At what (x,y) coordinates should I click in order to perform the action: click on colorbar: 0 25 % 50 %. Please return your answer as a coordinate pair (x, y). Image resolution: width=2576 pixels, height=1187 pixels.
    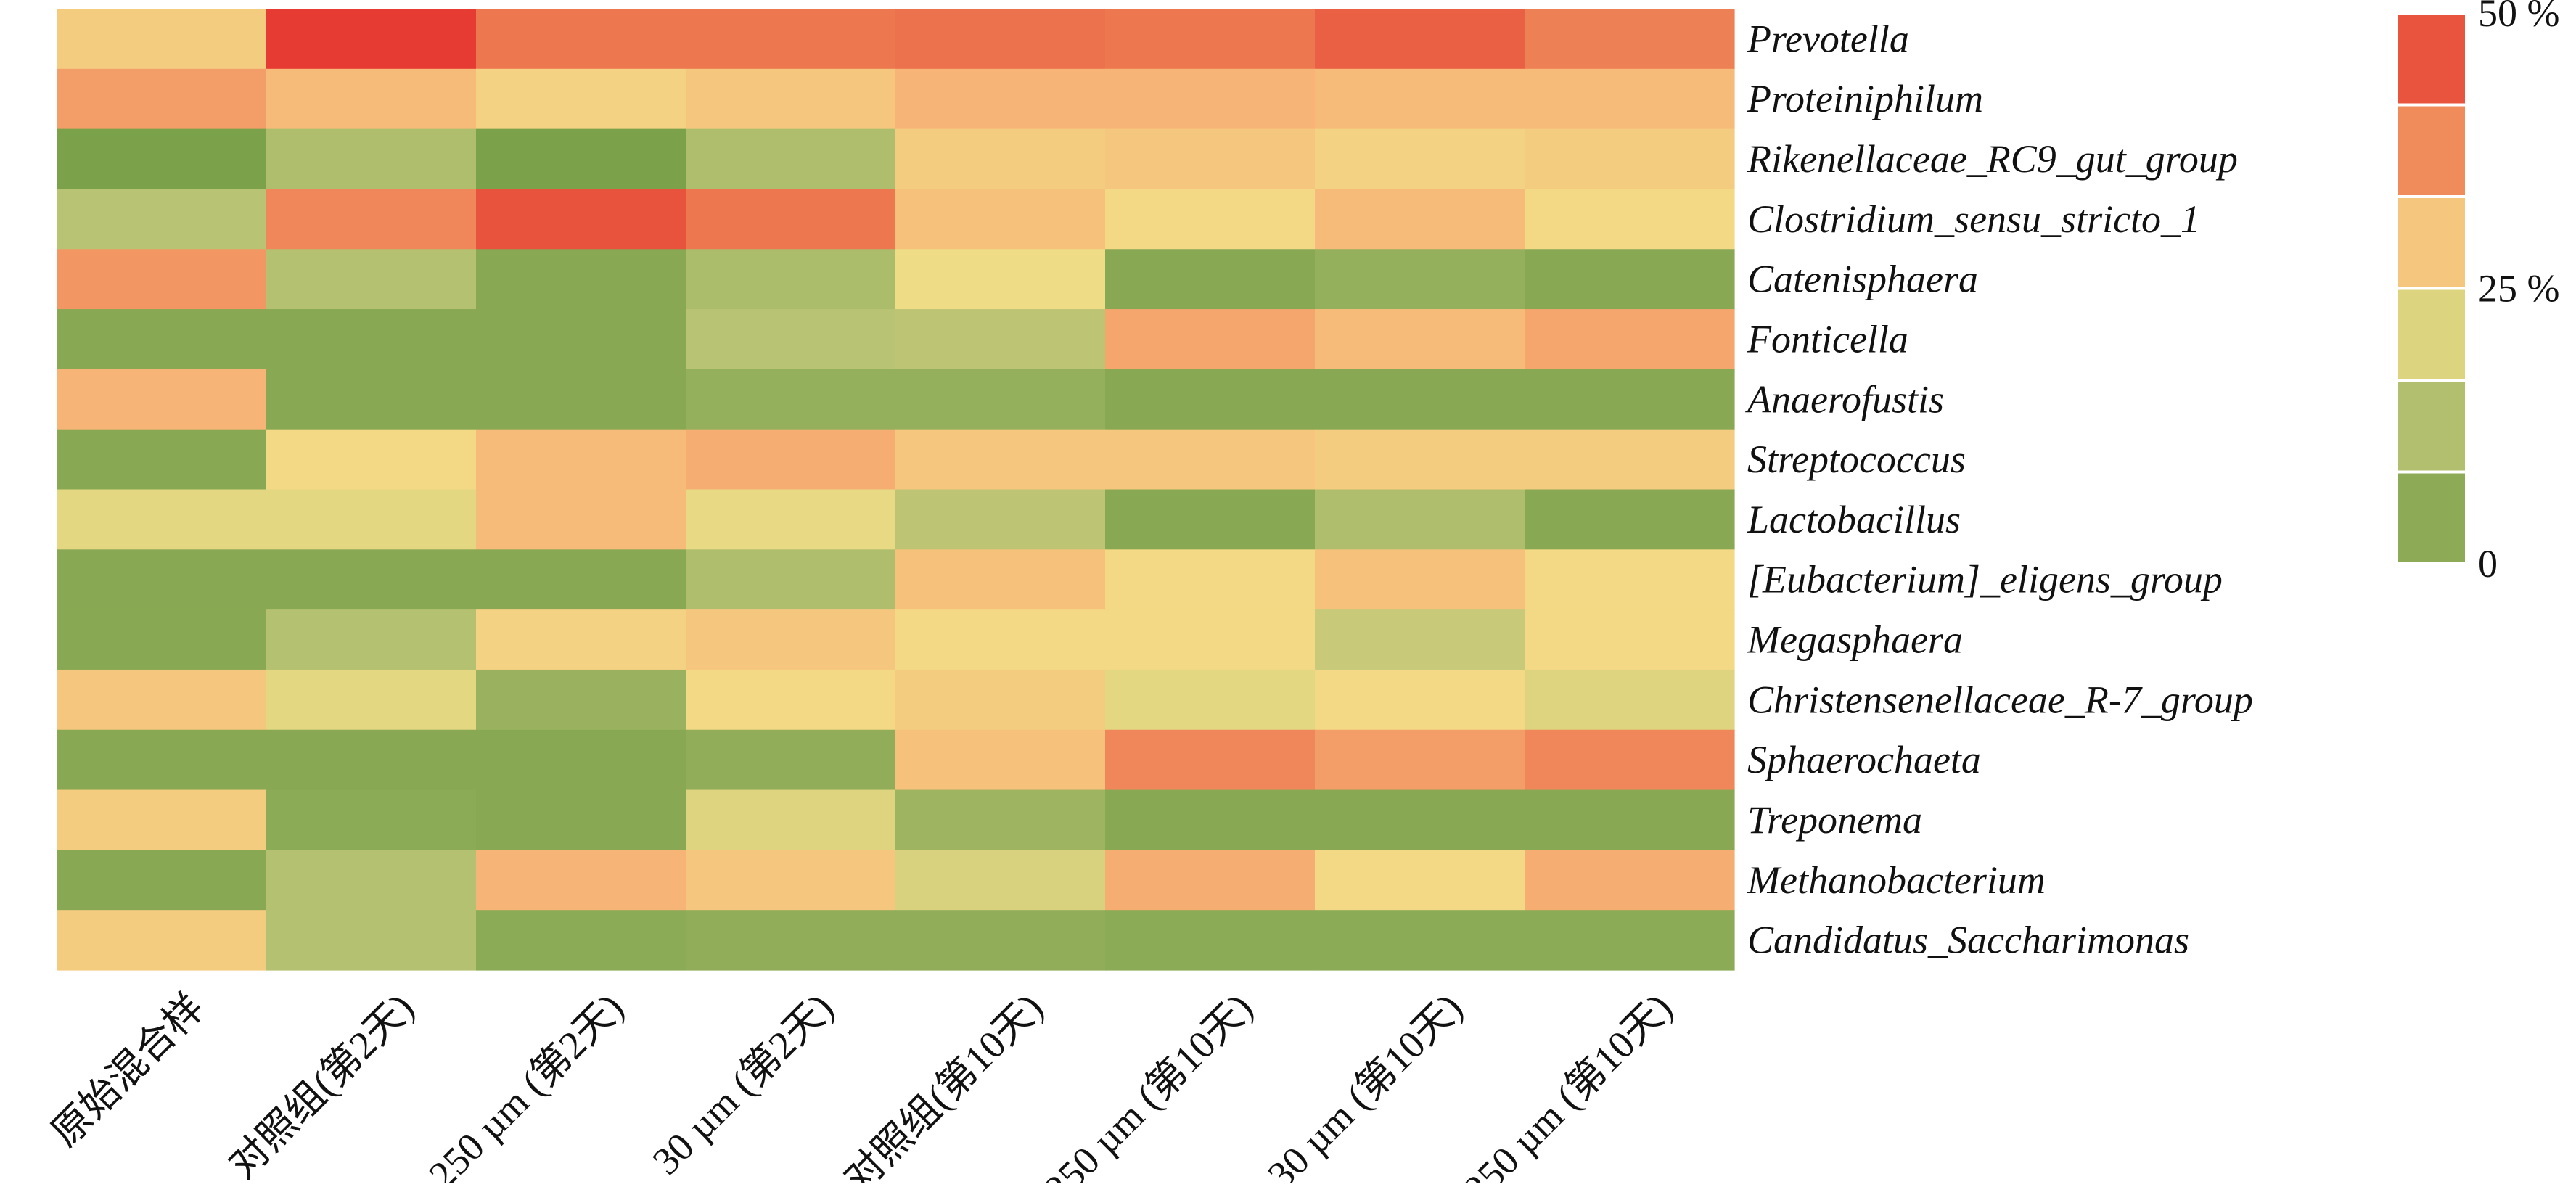
    Looking at the image, I should click on (2478, 293).